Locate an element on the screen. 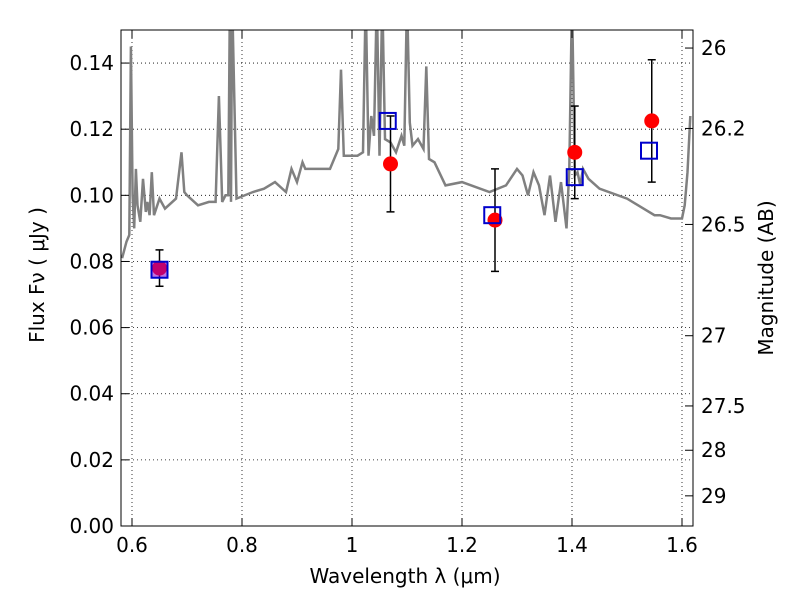 This screenshot has width=800, height=600. right-tick-label: 26.2 is located at coordinates (723, 128).